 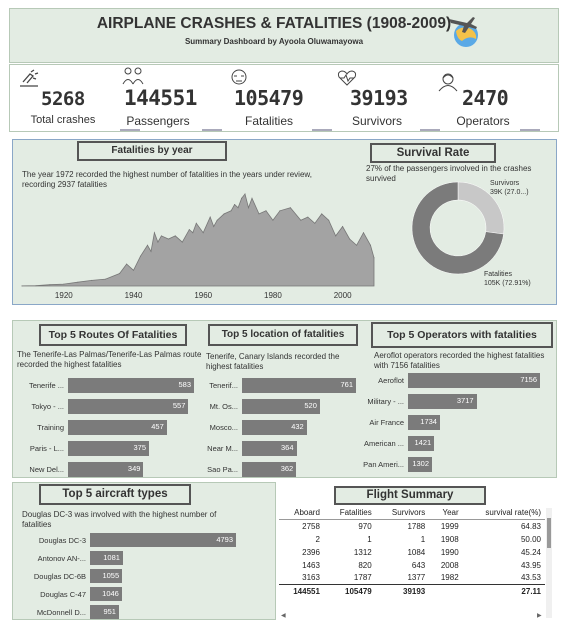 I want to click on table-cell: 1463, so click(x=311, y=565).